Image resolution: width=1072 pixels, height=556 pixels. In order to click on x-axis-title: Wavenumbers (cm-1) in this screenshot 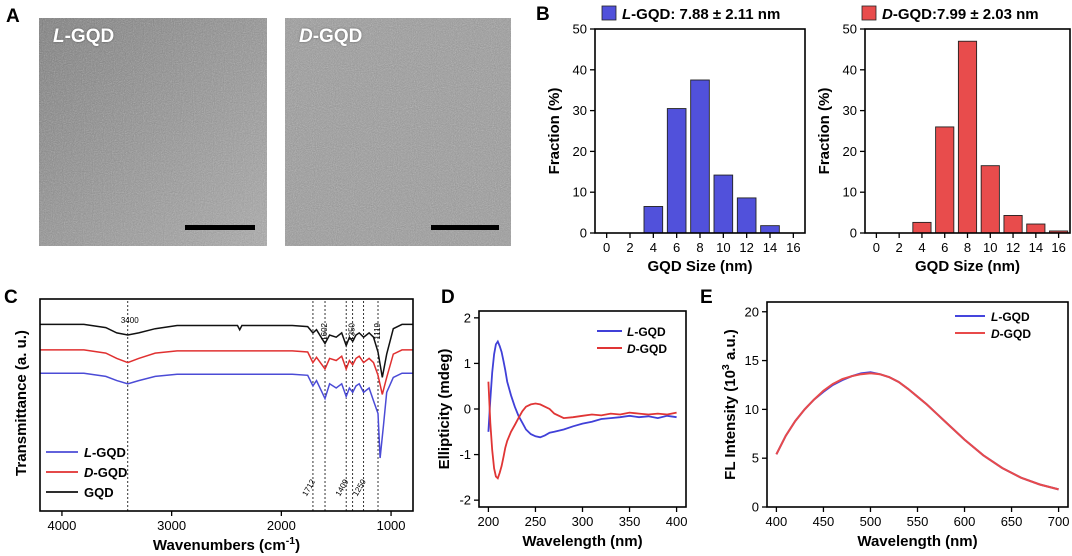, I will do `click(226, 544)`.